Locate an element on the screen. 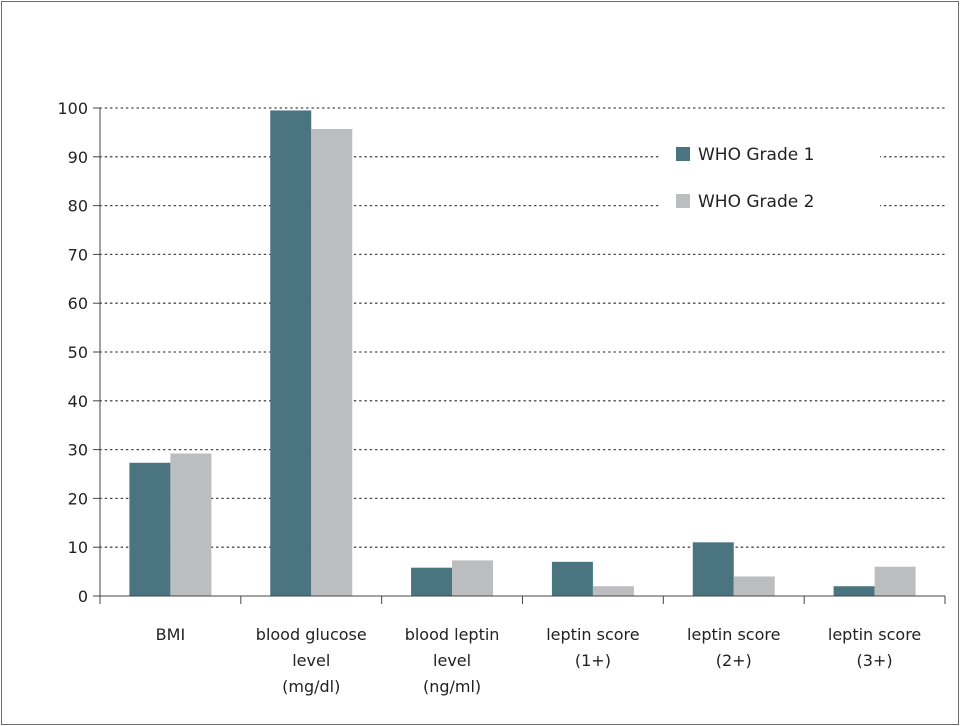 This screenshot has height=726, width=960. x-category-label: leptin score (1+) is located at coordinates (592, 647).